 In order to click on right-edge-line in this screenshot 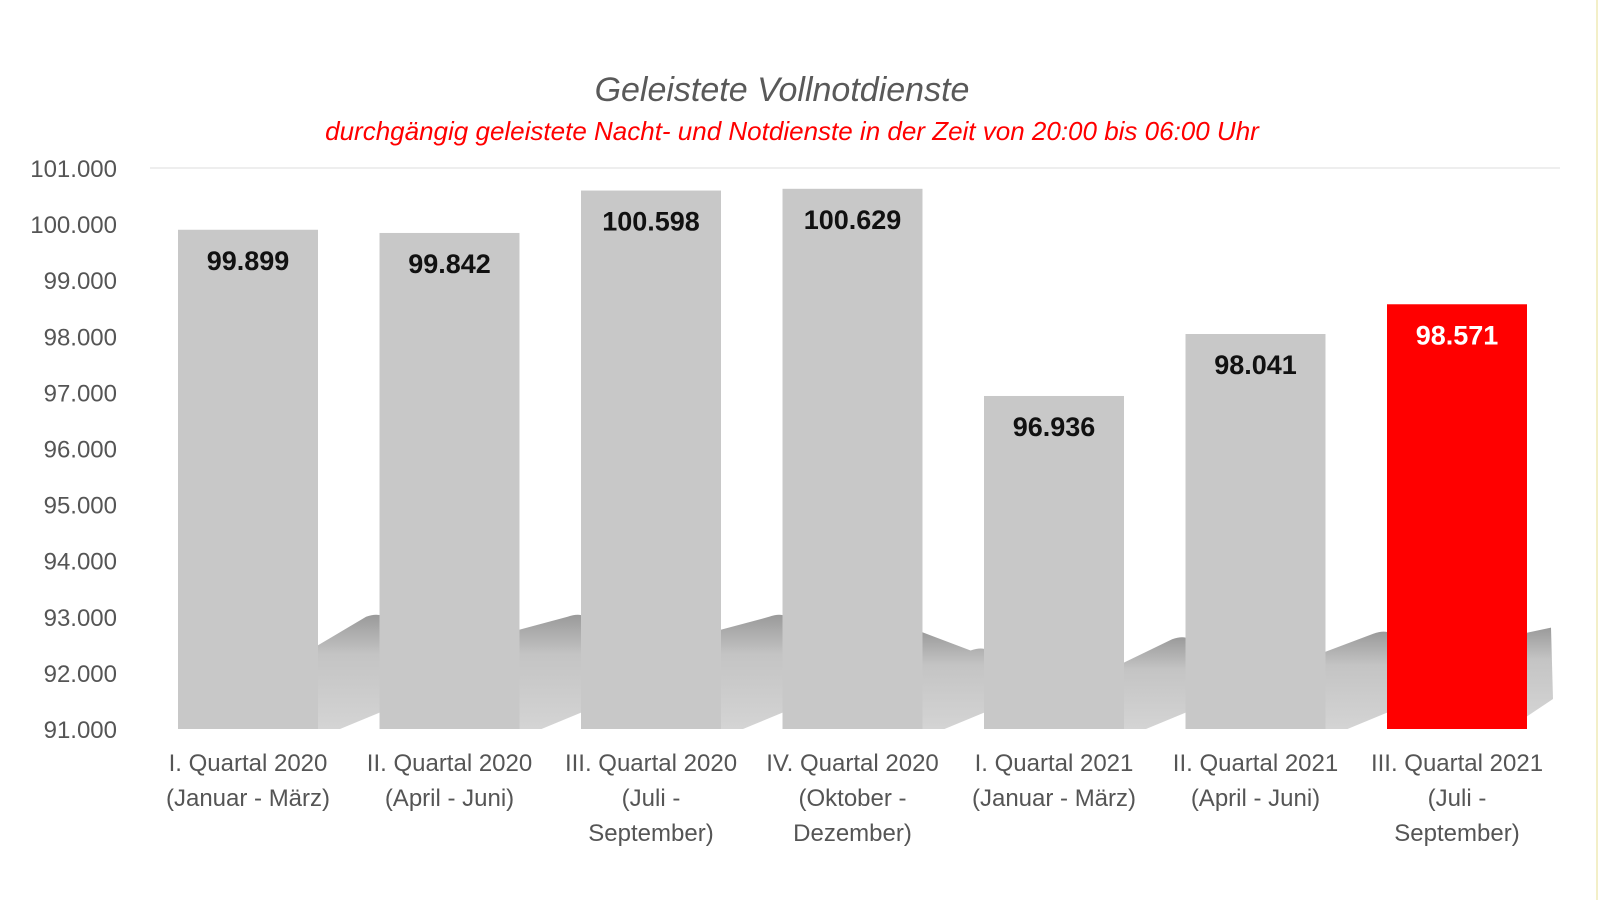, I will do `click(1597, 450)`.